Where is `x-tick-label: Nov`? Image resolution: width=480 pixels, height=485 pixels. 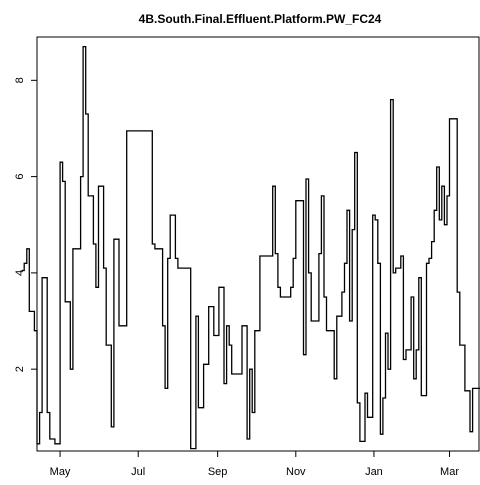 x-tick-label: Nov is located at coordinates (296, 472).